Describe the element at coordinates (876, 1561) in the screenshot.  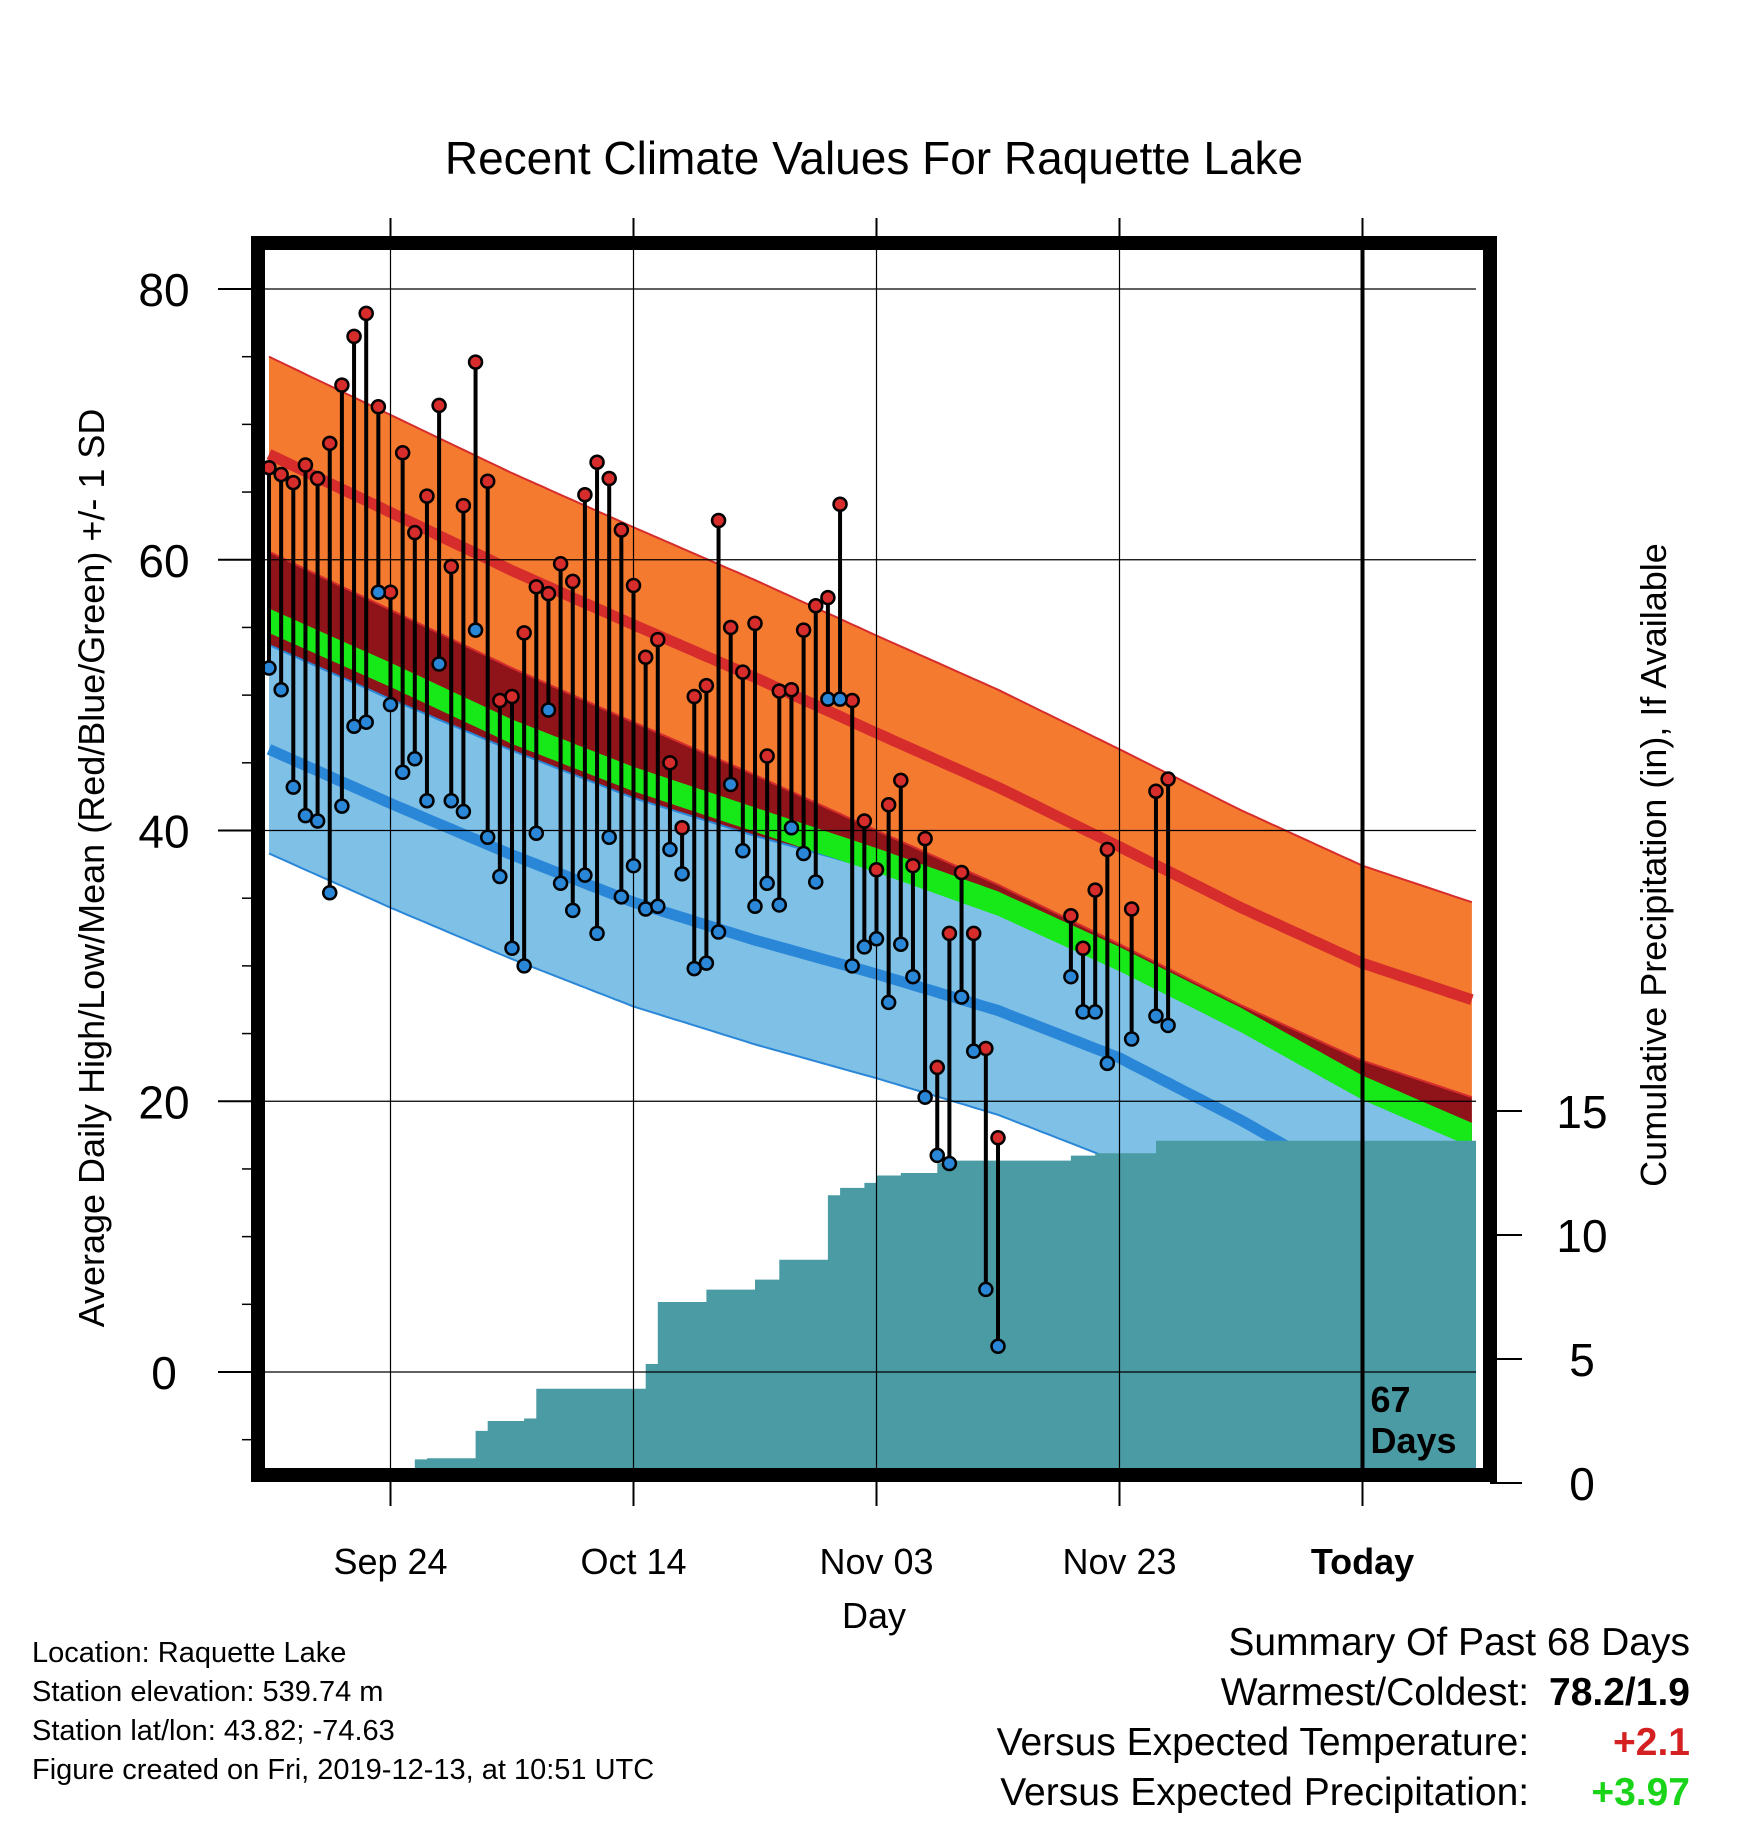
I see `x-tick-label: Nov 03` at that location.